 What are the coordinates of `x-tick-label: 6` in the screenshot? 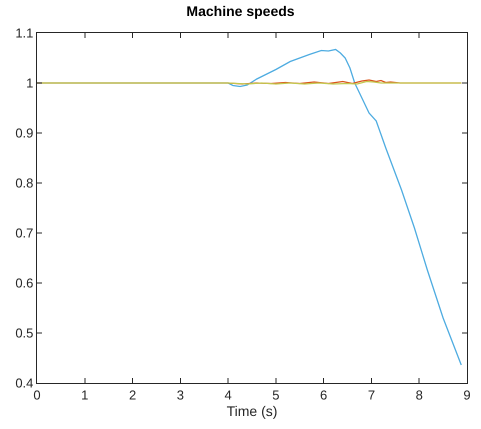 It's located at (324, 395).